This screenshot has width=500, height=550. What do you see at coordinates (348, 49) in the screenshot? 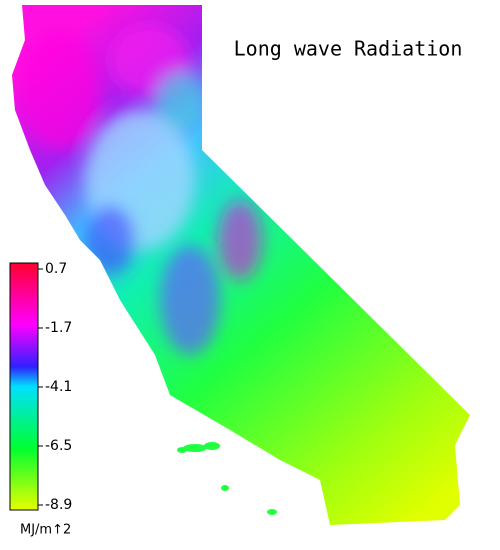
I see `map-title: Long wave Radiation` at bounding box center [348, 49].